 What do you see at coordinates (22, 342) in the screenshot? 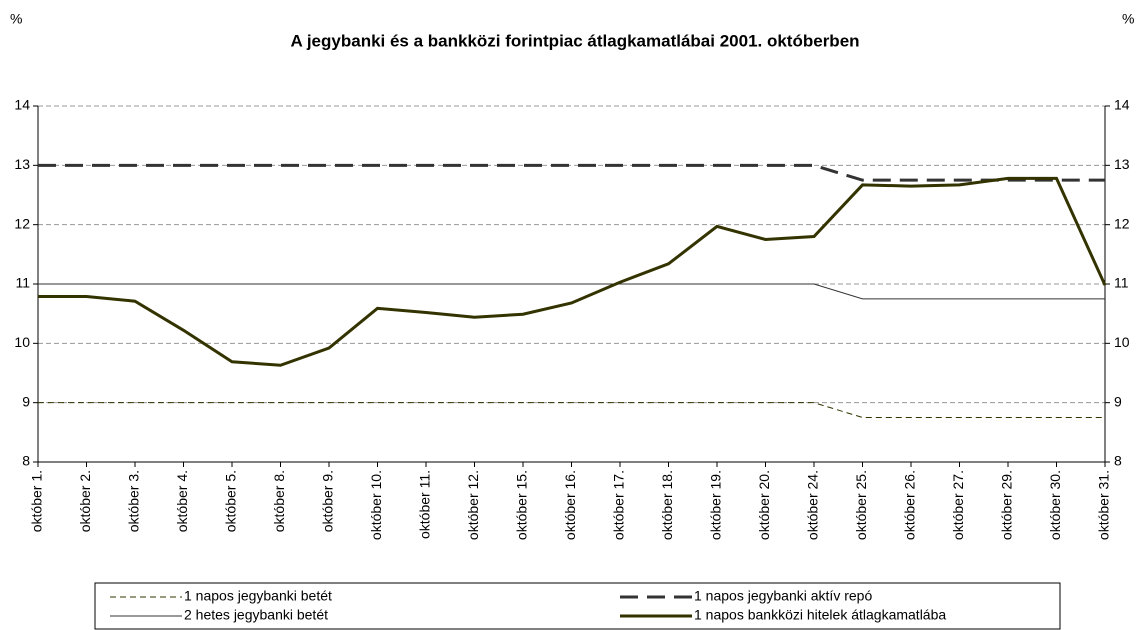
I see `y-tick-label: 10` at bounding box center [22, 342].